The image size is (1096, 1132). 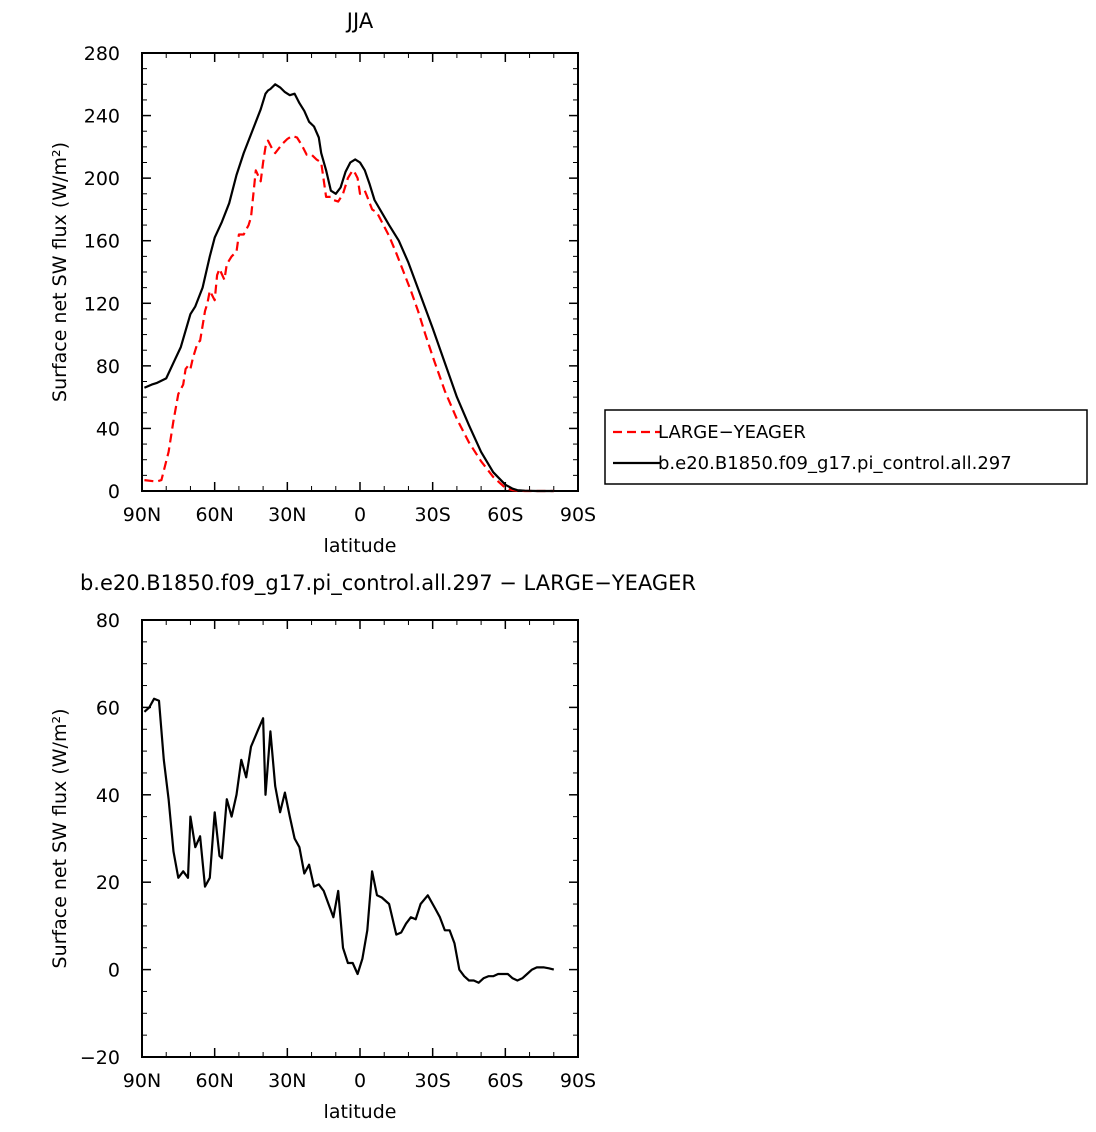 I want to click on legend-label-2: b.e20.B1850.f09_g17.pi_control.all.297, so click(x=835, y=463).